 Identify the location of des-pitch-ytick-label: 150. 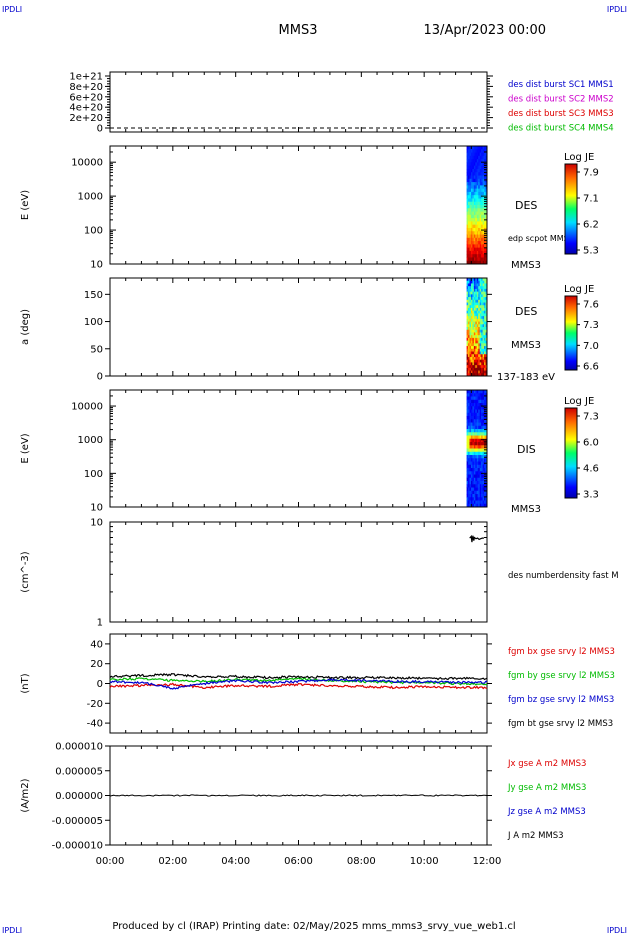
(93, 295).